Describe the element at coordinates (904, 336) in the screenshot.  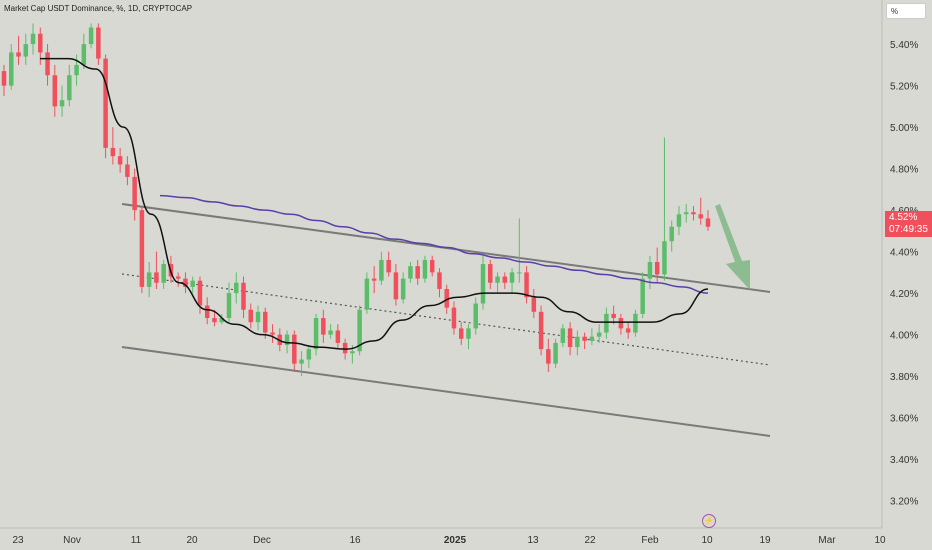
I see `y-tick-label: 4.00%` at that location.